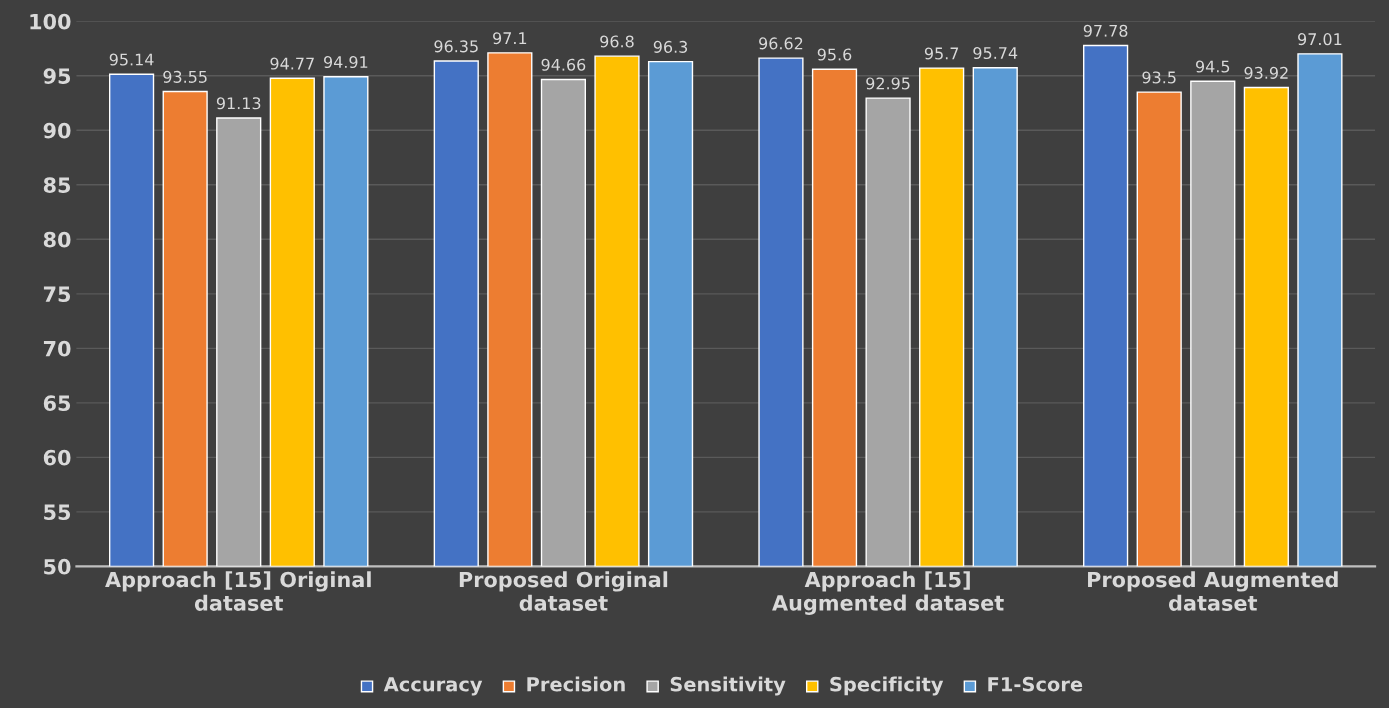 This screenshot has height=708, width=1389. Describe the element at coordinates (57, 185) in the screenshot. I see `y-tick-label: 85` at that location.